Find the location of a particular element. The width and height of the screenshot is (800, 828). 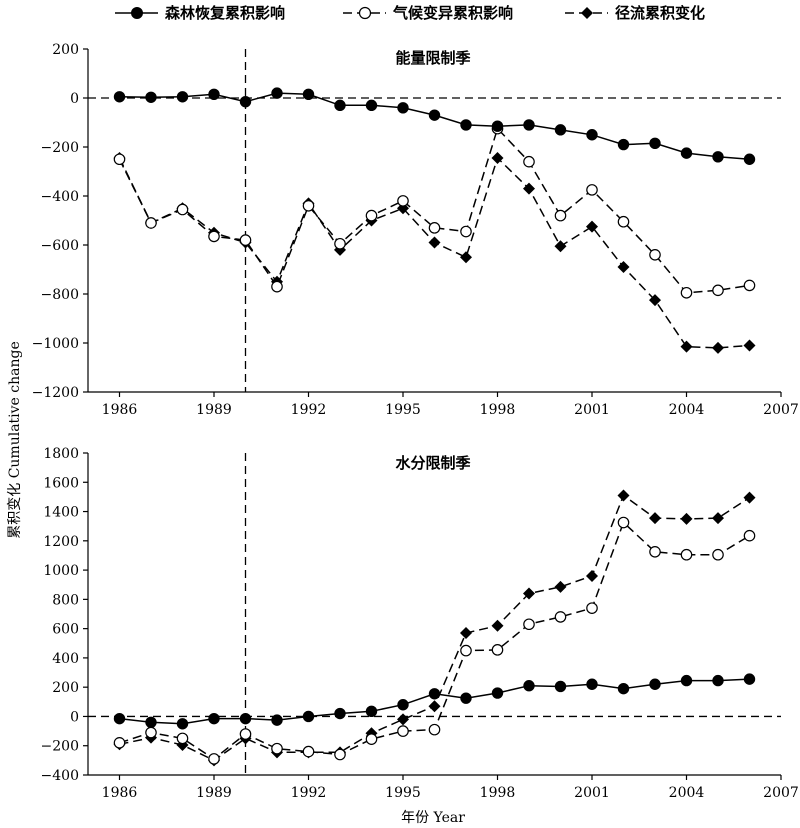

y-tick-label: 600 is located at coordinates (65, 630).